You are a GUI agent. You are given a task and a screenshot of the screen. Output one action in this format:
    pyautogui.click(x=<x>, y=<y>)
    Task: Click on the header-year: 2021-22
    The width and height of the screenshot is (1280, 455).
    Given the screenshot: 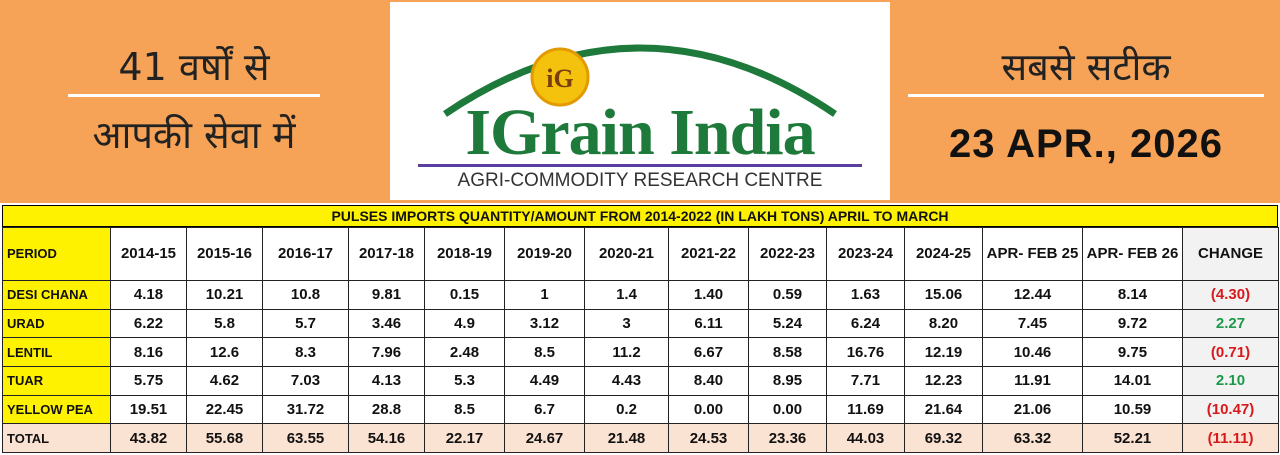 What is the action you would take?
    pyautogui.click(x=708, y=254)
    